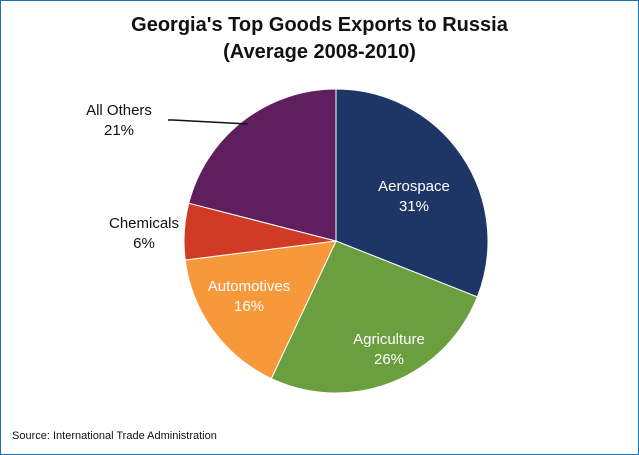 Image resolution: width=639 pixels, height=455 pixels. What do you see at coordinates (249, 286) in the screenshot?
I see `slice-label-automotives: Automotives` at bounding box center [249, 286].